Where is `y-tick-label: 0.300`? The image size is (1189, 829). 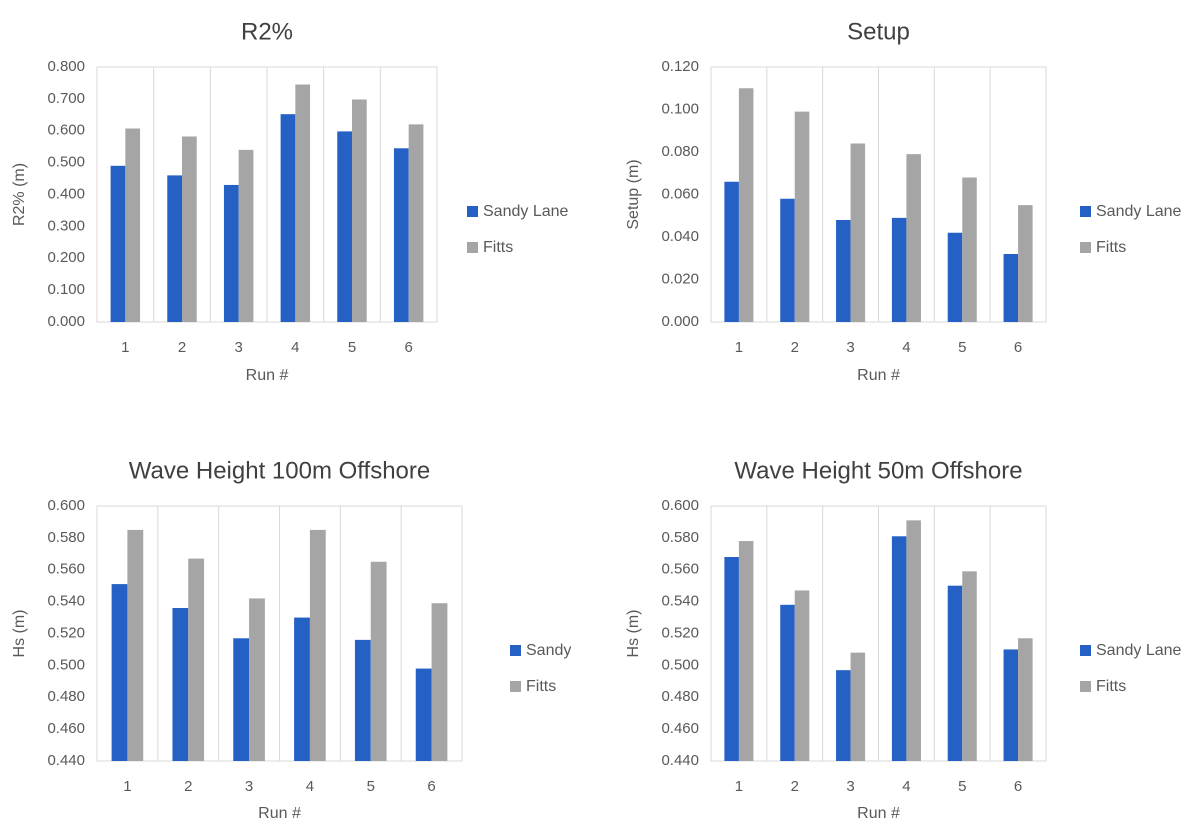
y-tick-label: 0.300 is located at coordinates (66, 225).